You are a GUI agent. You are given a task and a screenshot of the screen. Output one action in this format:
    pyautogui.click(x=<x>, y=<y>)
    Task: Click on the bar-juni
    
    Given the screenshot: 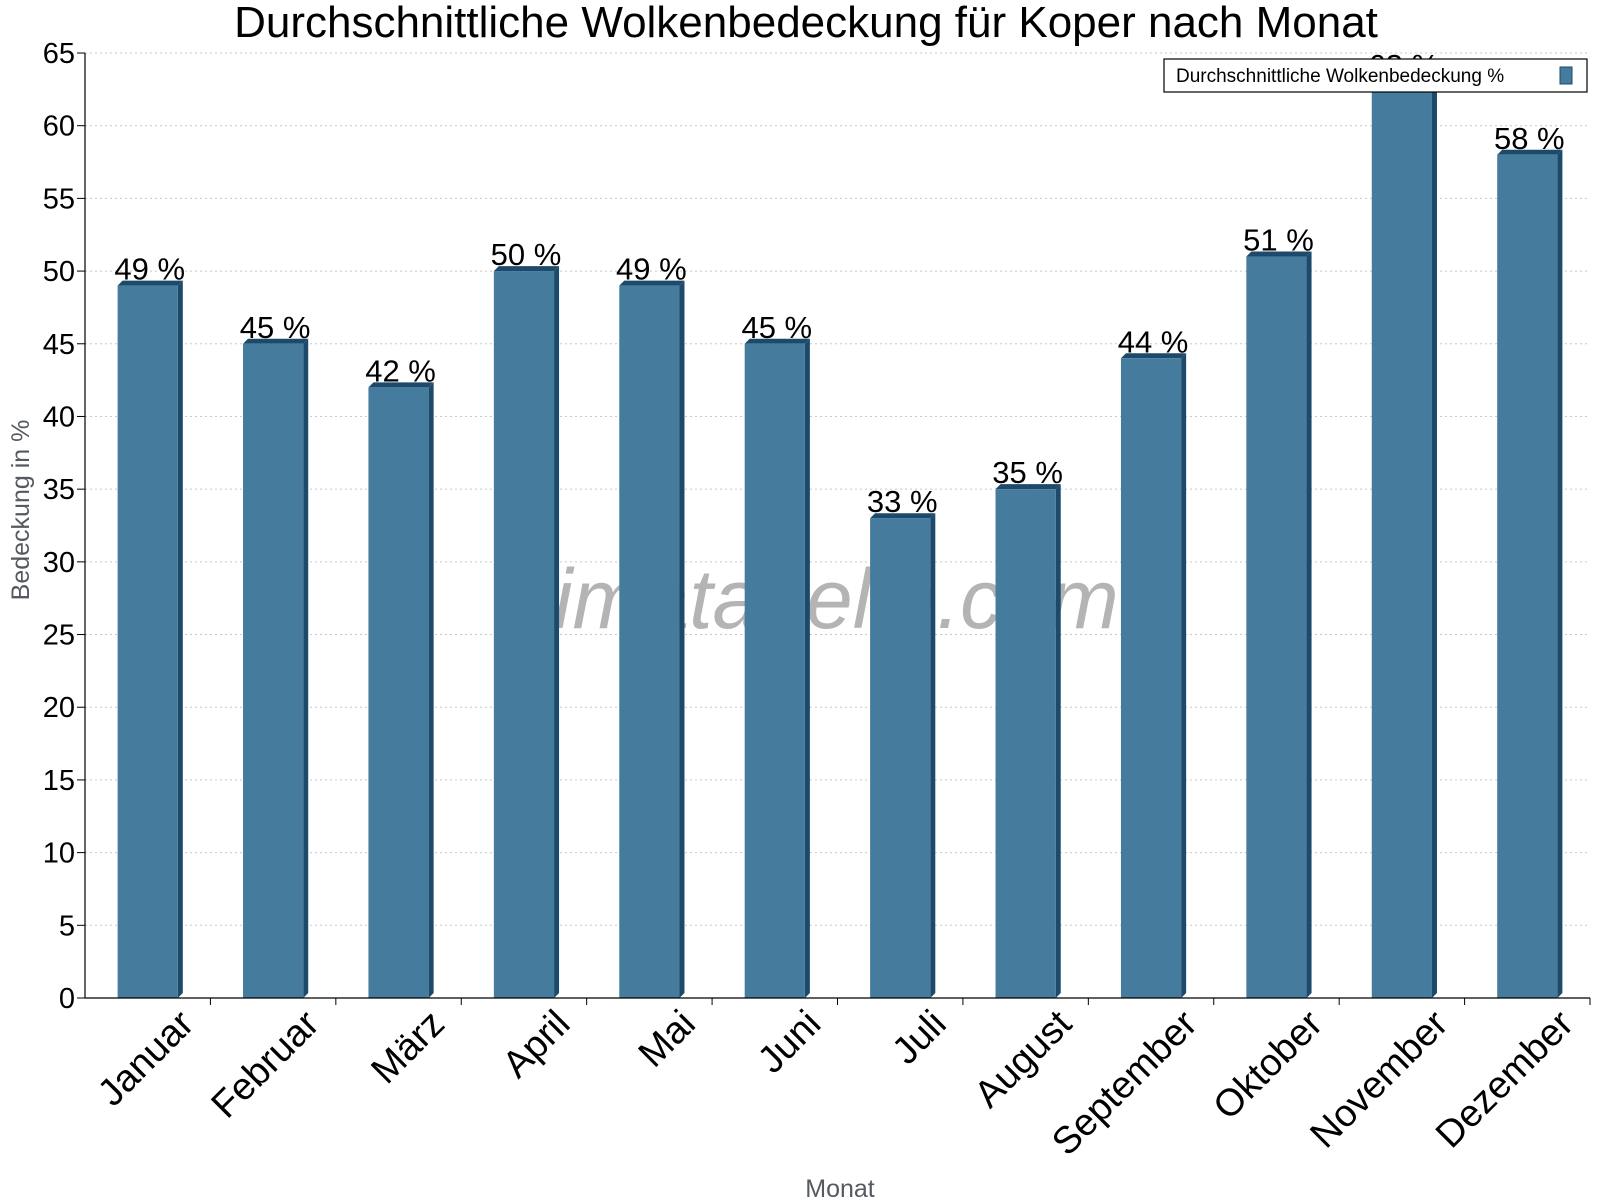 What is the action you would take?
    pyautogui.click(x=777, y=668)
    